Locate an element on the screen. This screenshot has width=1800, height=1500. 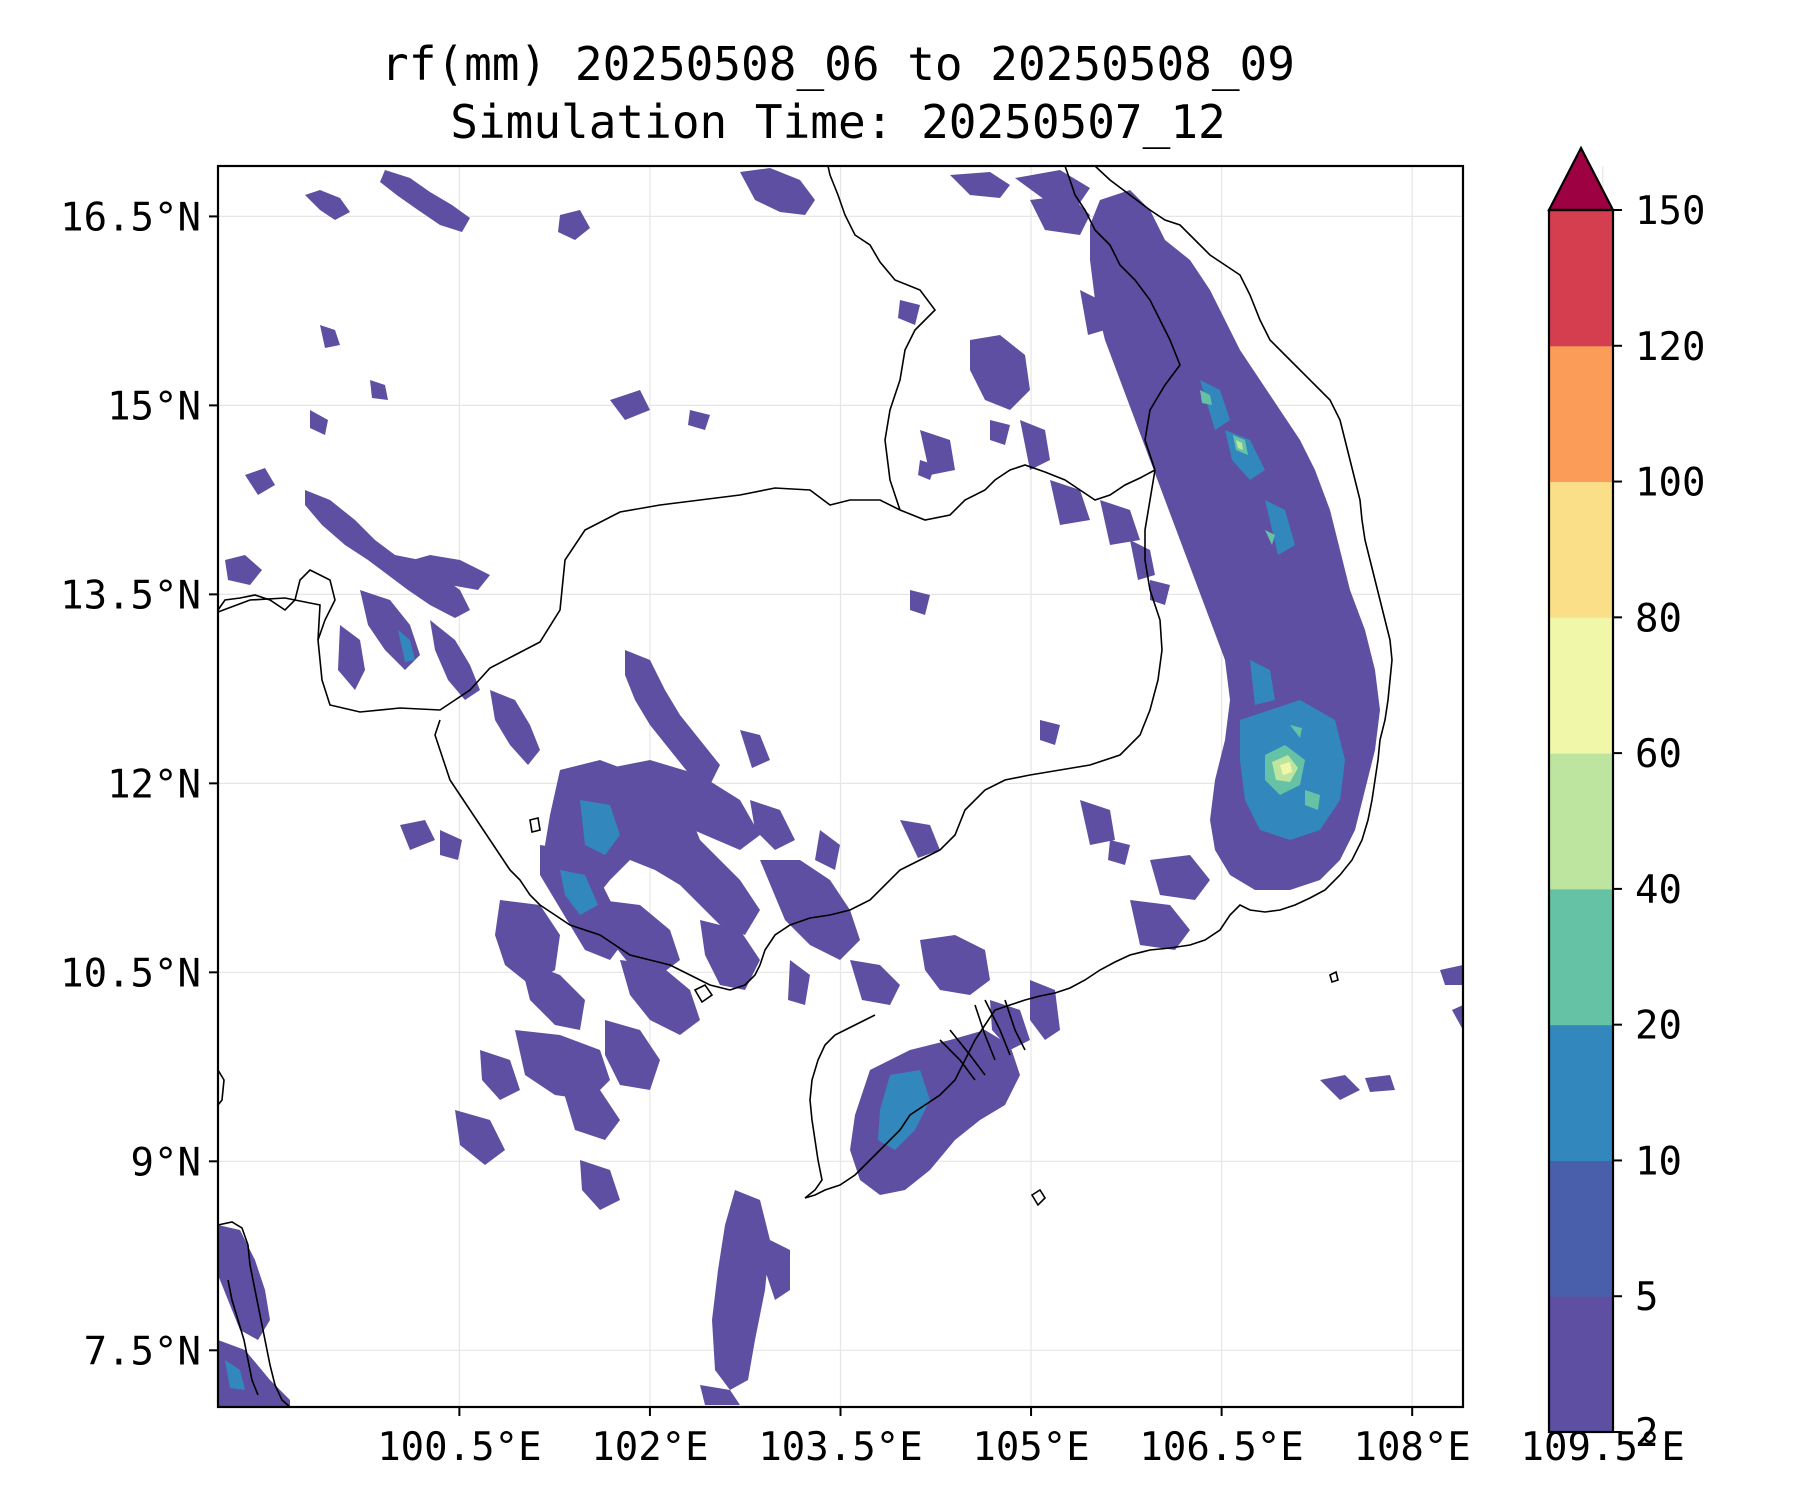
colorbar: 2 5 10 20 40 60 80 100 120 150 is located at coordinates (1626, 800).